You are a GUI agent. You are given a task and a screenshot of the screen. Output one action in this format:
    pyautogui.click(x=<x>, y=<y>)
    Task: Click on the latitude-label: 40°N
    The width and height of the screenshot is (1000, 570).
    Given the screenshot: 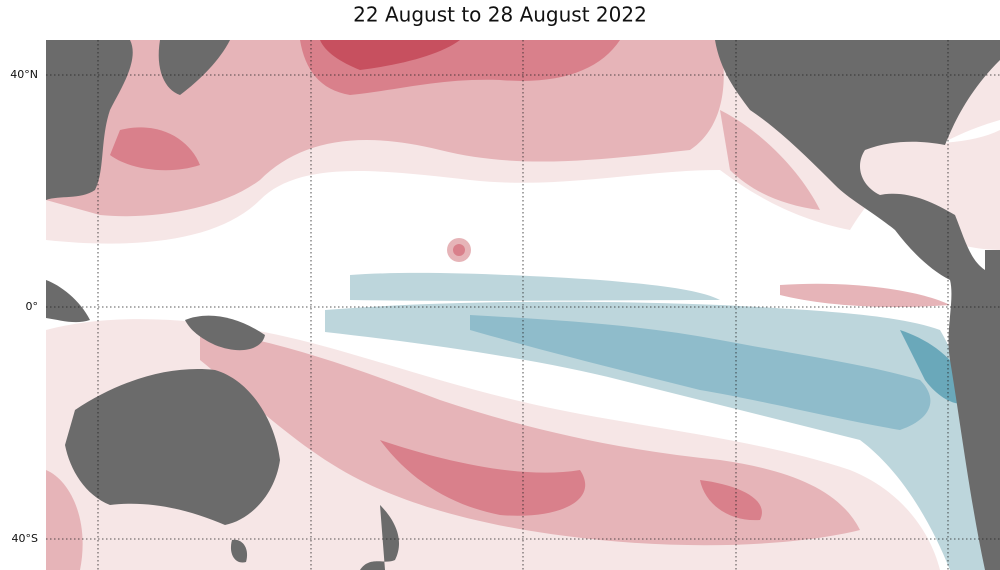 What is the action you would take?
    pyautogui.click(x=24, y=74)
    